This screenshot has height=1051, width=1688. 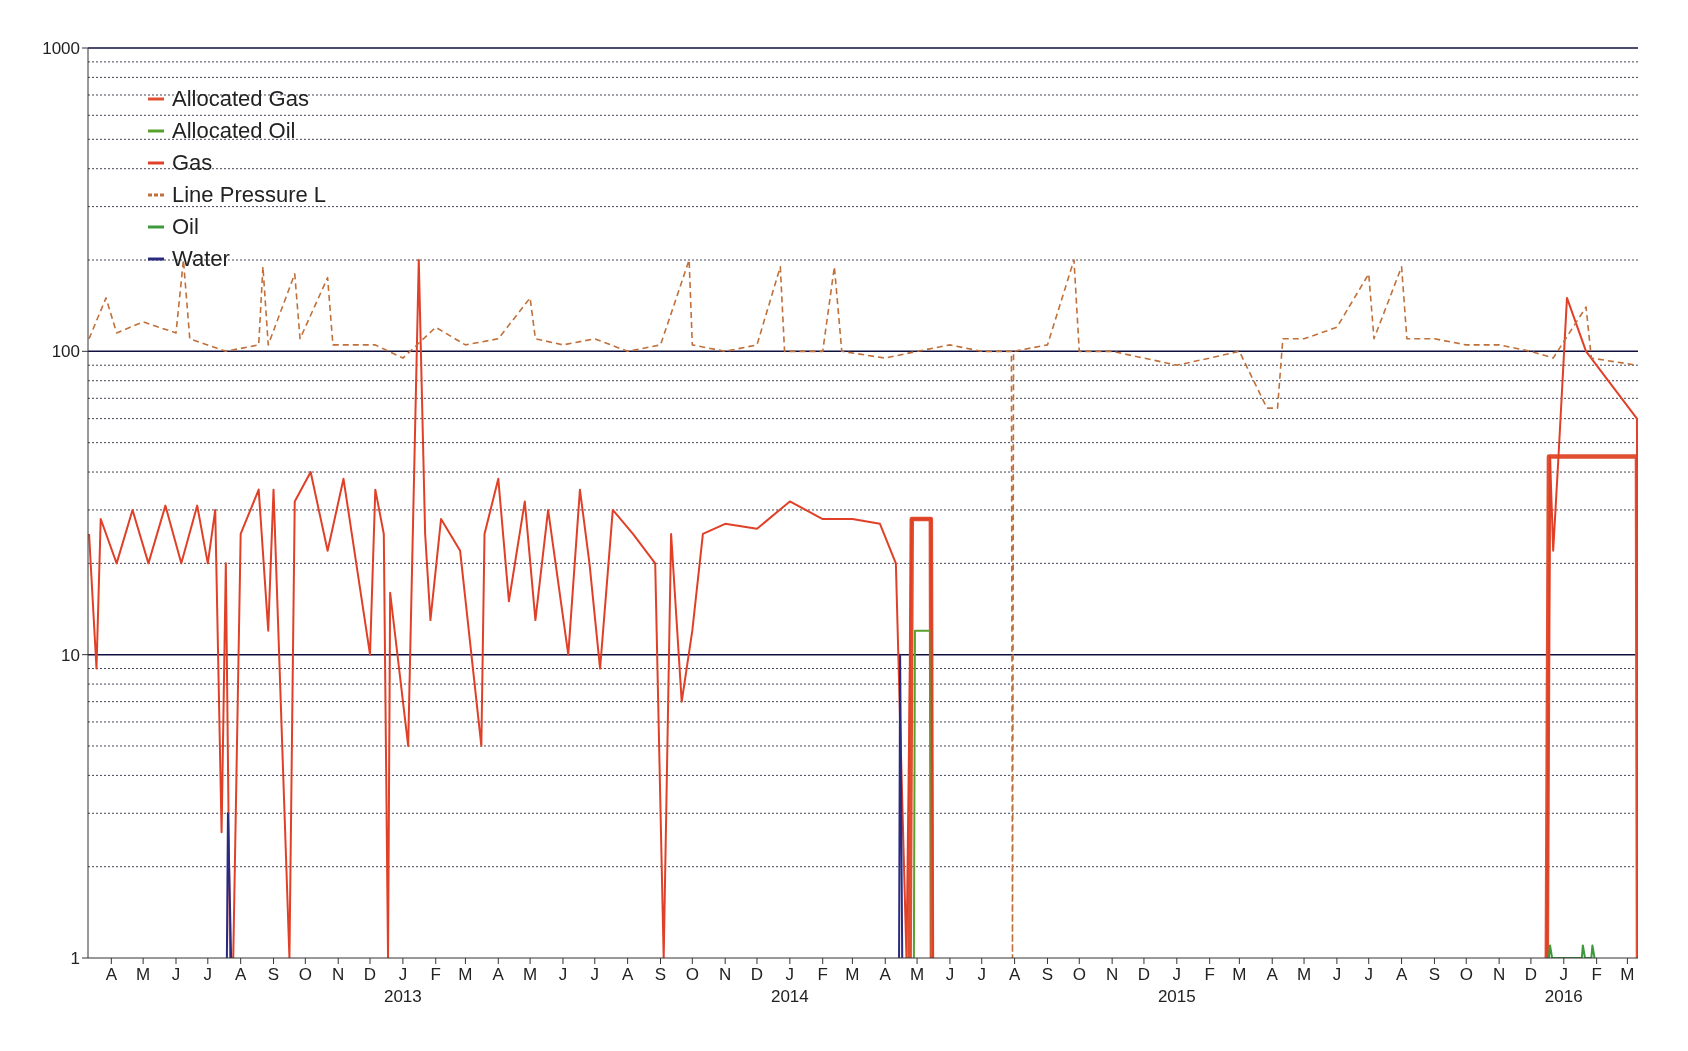 I want to click on legend-label: Oil, so click(x=185, y=227).